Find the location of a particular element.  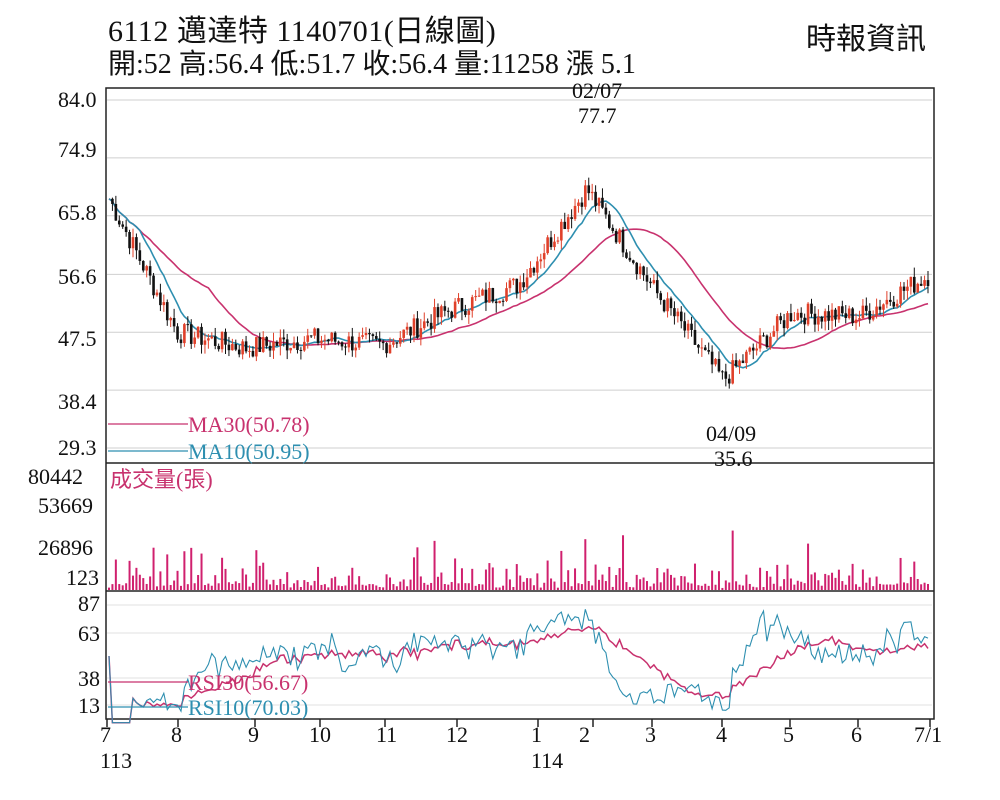

rsi-tick-label: 38 is located at coordinates (89, 678).